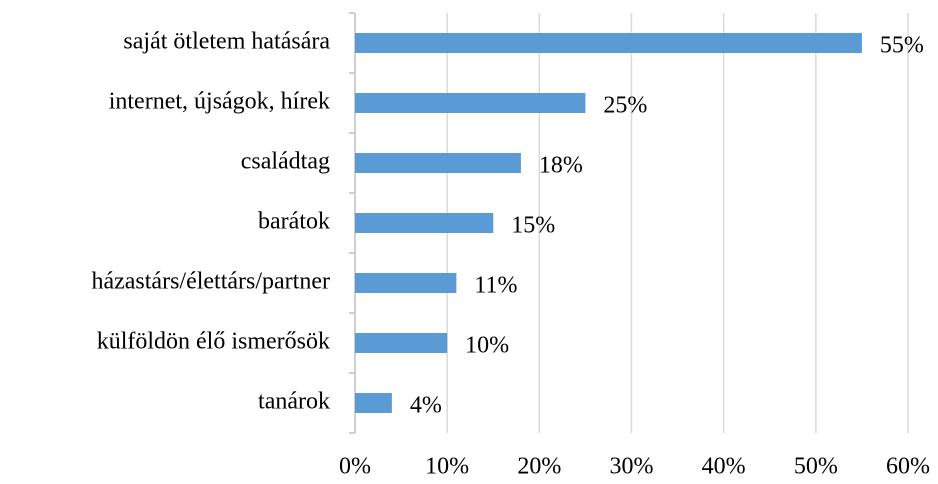 This screenshot has width=938, height=484. Describe the element at coordinates (447, 467) in the screenshot. I see `x-tick-label: 10%` at that location.